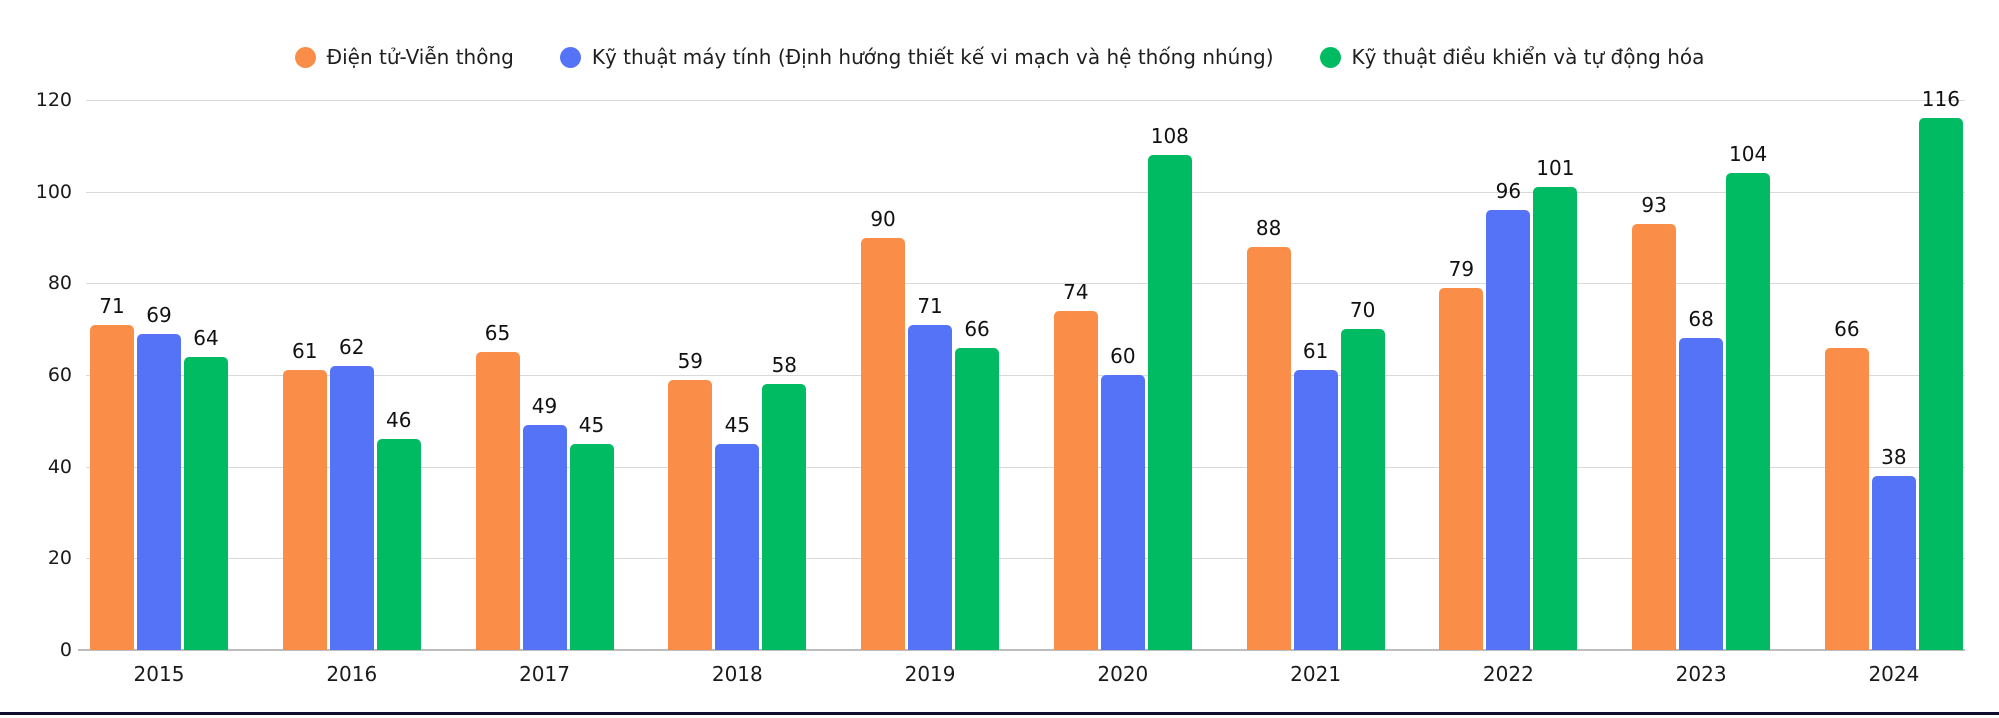 Image resolution: width=1999 pixels, height=718 pixels. I want to click on bar-slot: 46, so click(398, 375).